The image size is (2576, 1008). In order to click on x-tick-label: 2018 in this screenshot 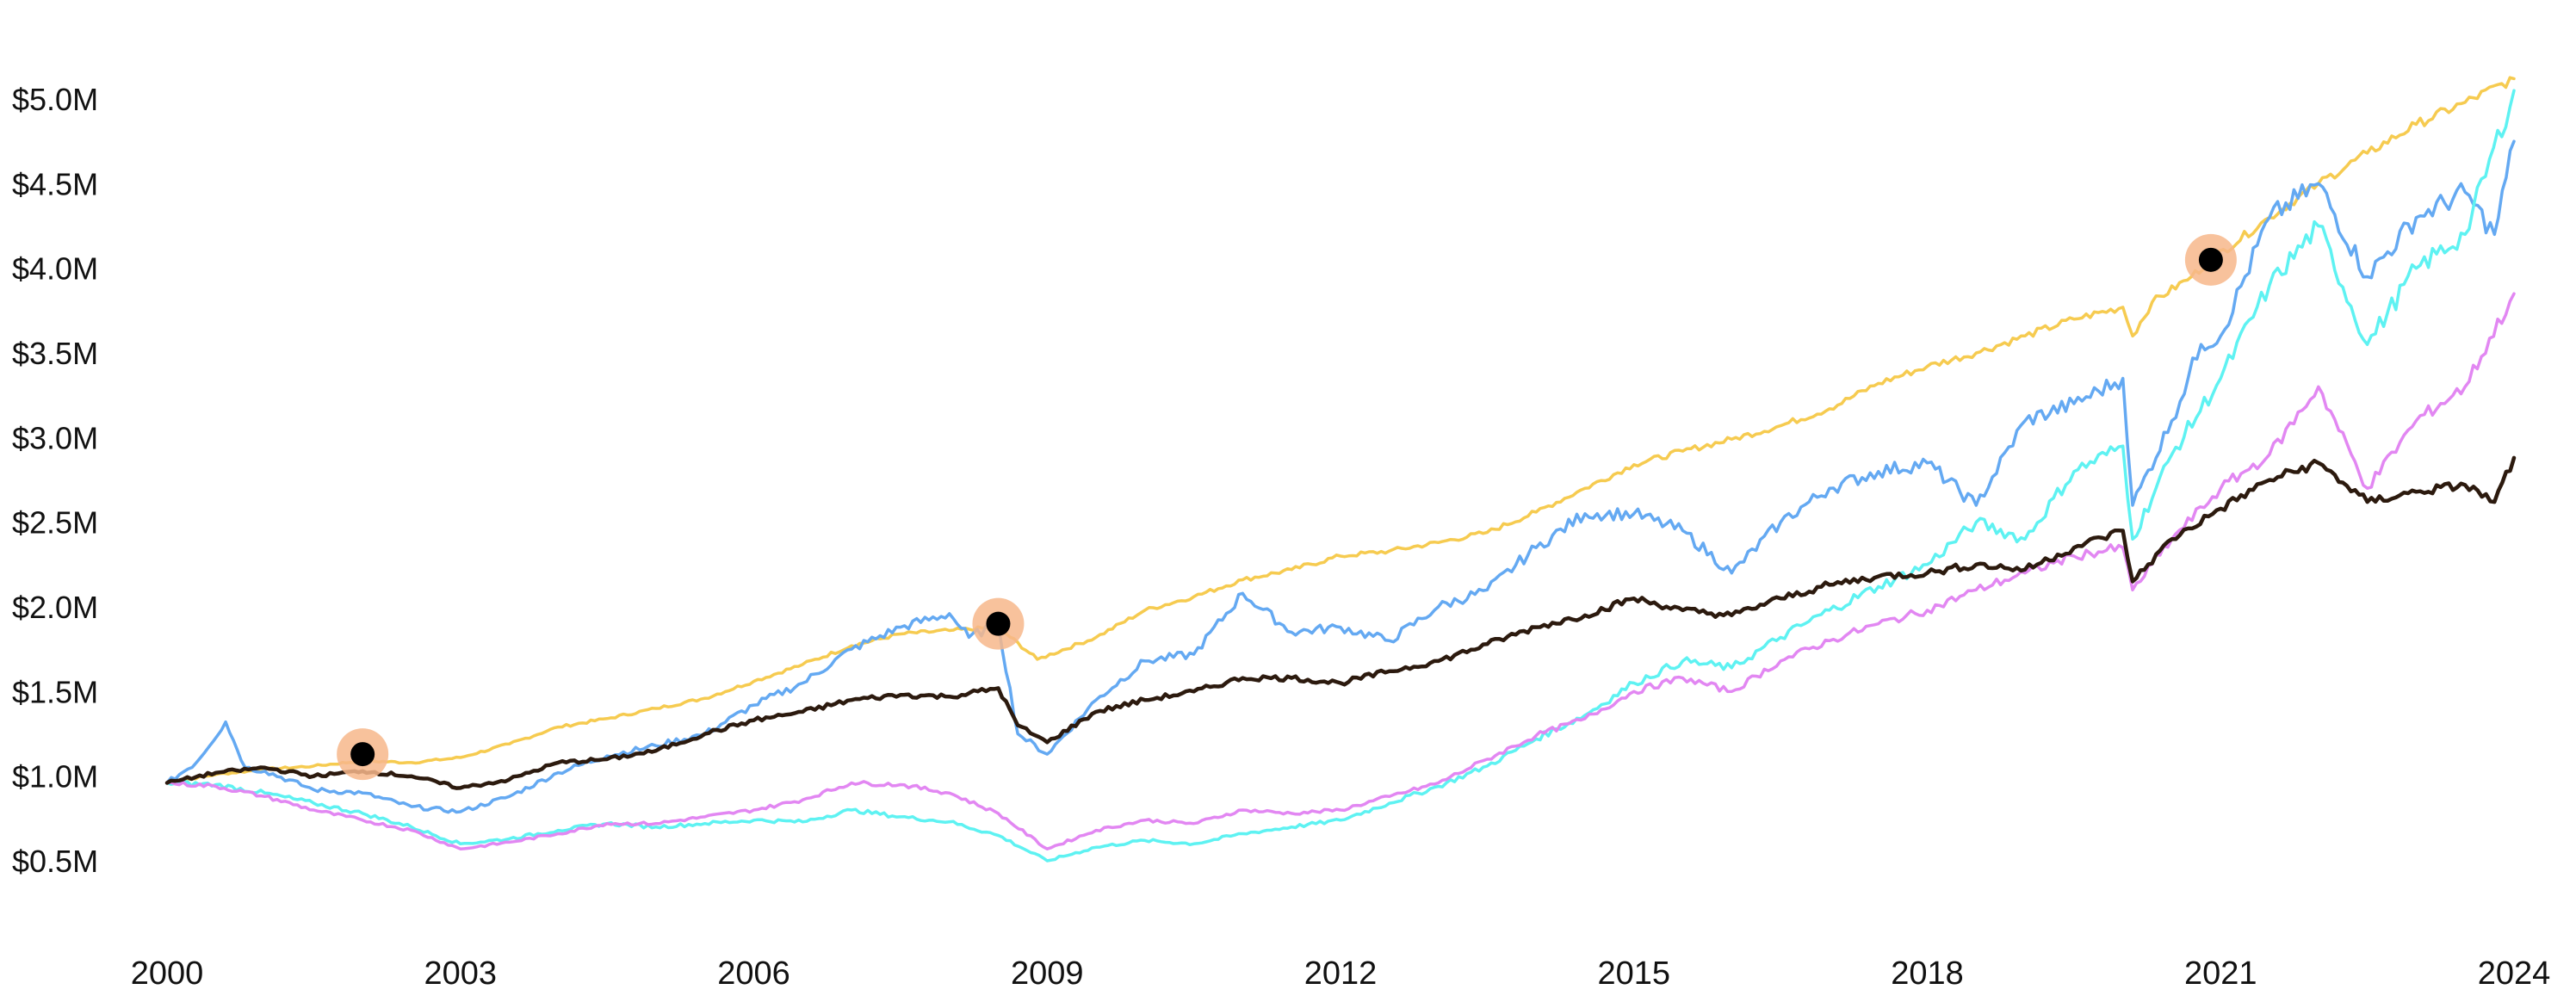, I will do `click(1927, 973)`.